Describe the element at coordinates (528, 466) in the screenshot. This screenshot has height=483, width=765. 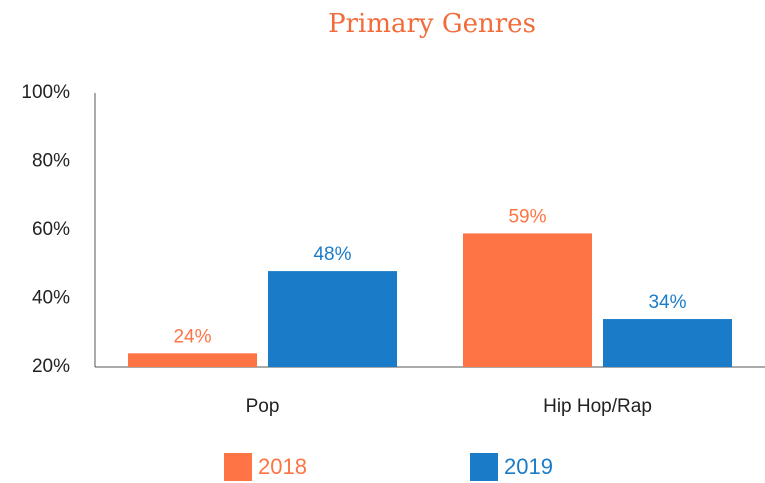
I see `legend-label: 2019` at that location.